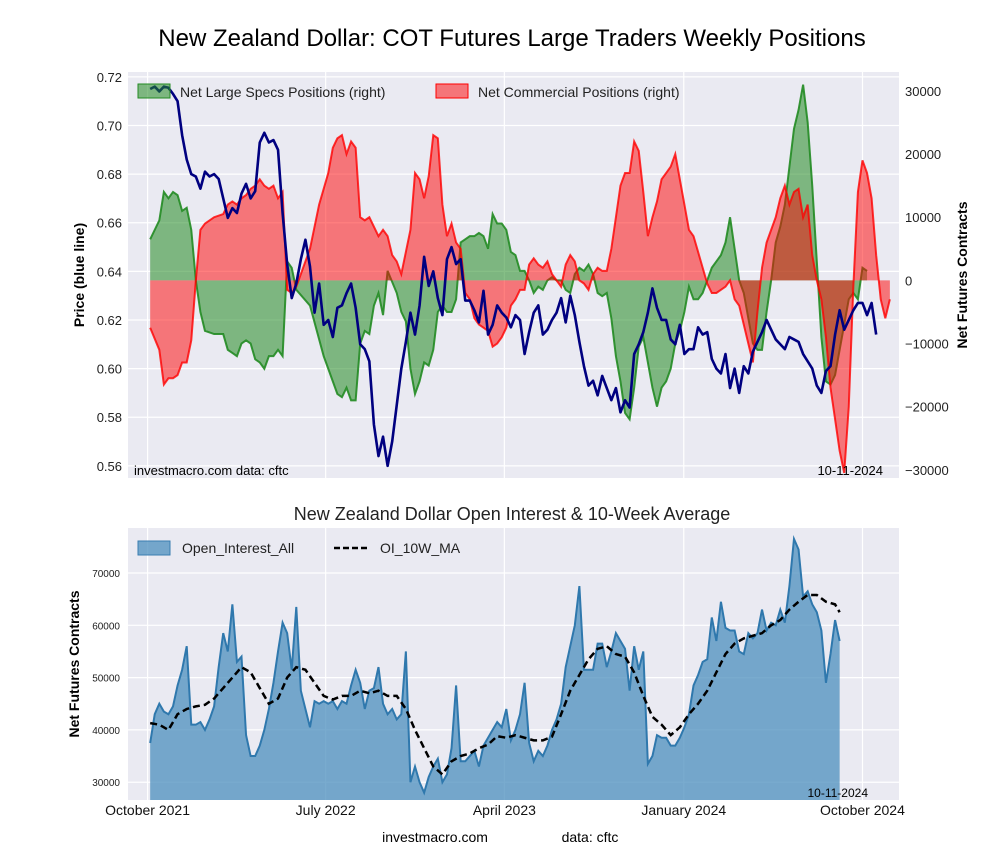  What do you see at coordinates (923, 217) in the screenshot?
I see `top-right-tick-label: 10000` at bounding box center [923, 217].